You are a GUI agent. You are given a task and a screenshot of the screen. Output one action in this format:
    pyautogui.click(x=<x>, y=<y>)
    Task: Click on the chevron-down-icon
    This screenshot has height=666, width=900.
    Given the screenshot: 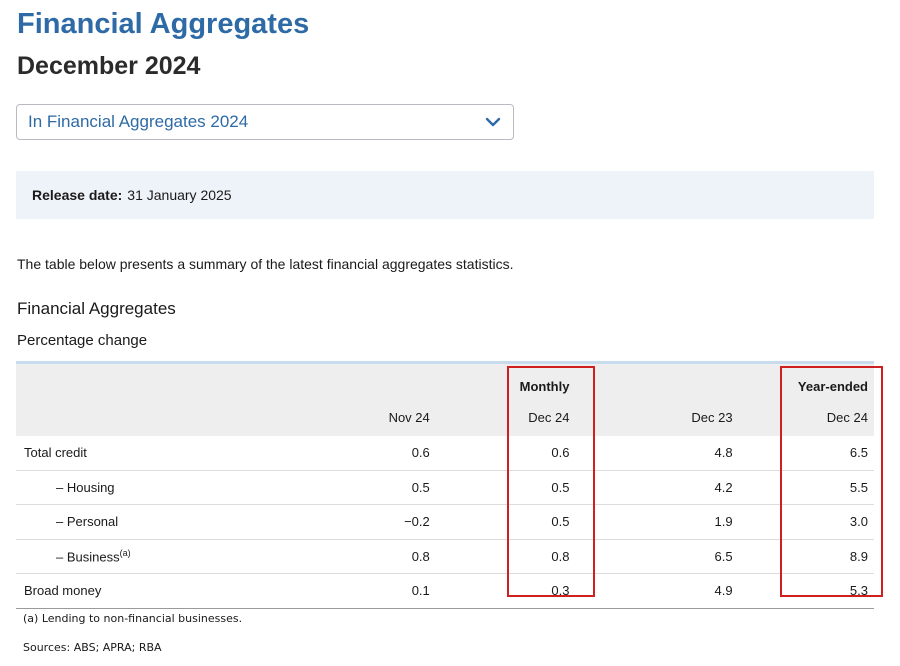 What is the action you would take?
    pyautogui.click(x=493, y=122)
    